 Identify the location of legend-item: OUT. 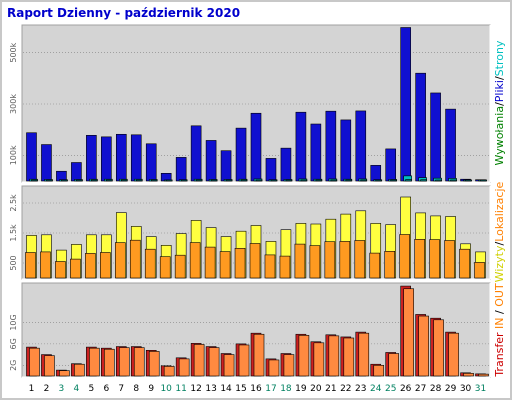
(499, 296).